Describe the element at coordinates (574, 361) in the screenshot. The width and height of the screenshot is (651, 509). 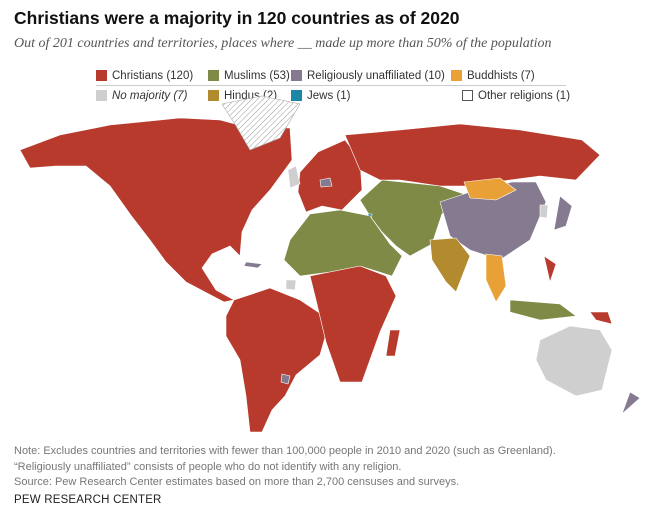
I see `australia` at that location.